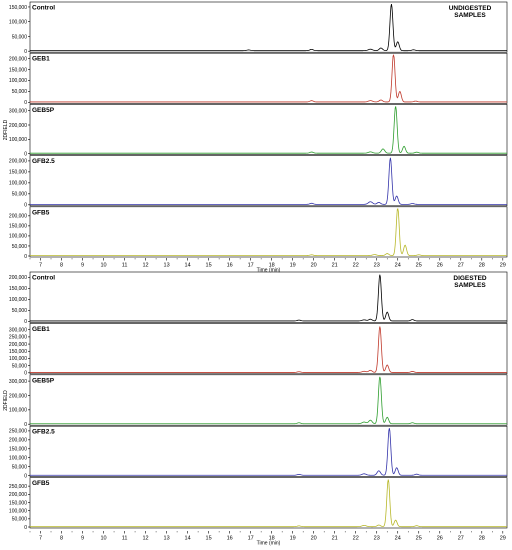 This screenshot has height=550, width=512. Describe the element at coordinates (335, 539) in the screenshot. I see `x-tick-label: 21` at that location.